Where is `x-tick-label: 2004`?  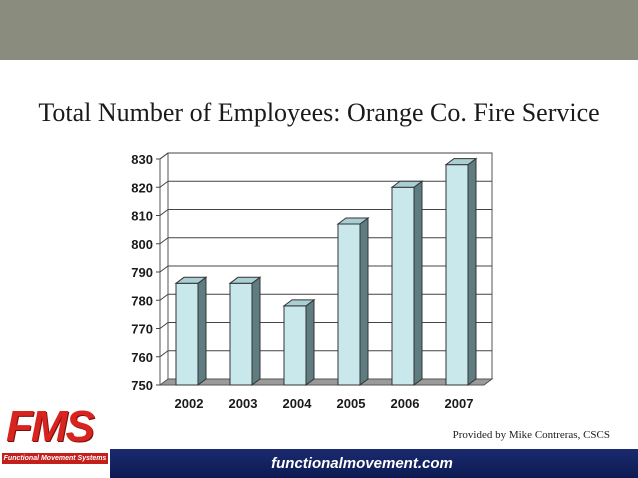 x-tick-label: 2004 is located at coordinates (298, 403).